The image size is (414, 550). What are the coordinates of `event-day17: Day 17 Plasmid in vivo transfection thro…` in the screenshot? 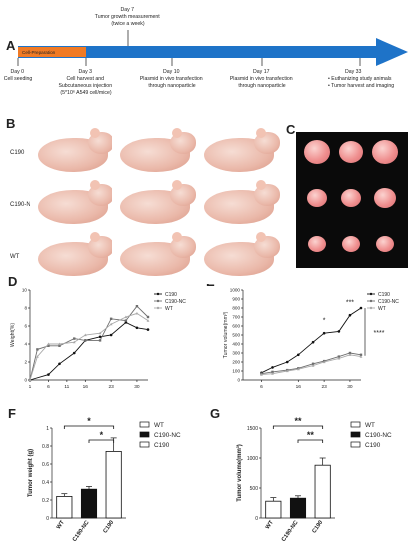 It's located at (262, 79).